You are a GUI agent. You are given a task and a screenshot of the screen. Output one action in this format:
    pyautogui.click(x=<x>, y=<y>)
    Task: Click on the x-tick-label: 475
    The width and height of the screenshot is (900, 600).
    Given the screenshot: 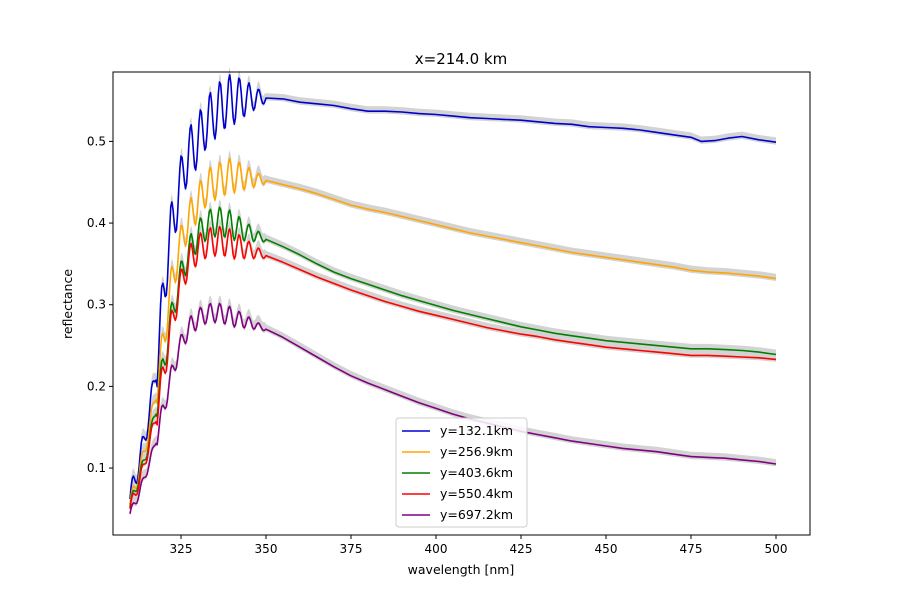 What is the action you would take?
    pyautogui.click(x=691, y=549)
    